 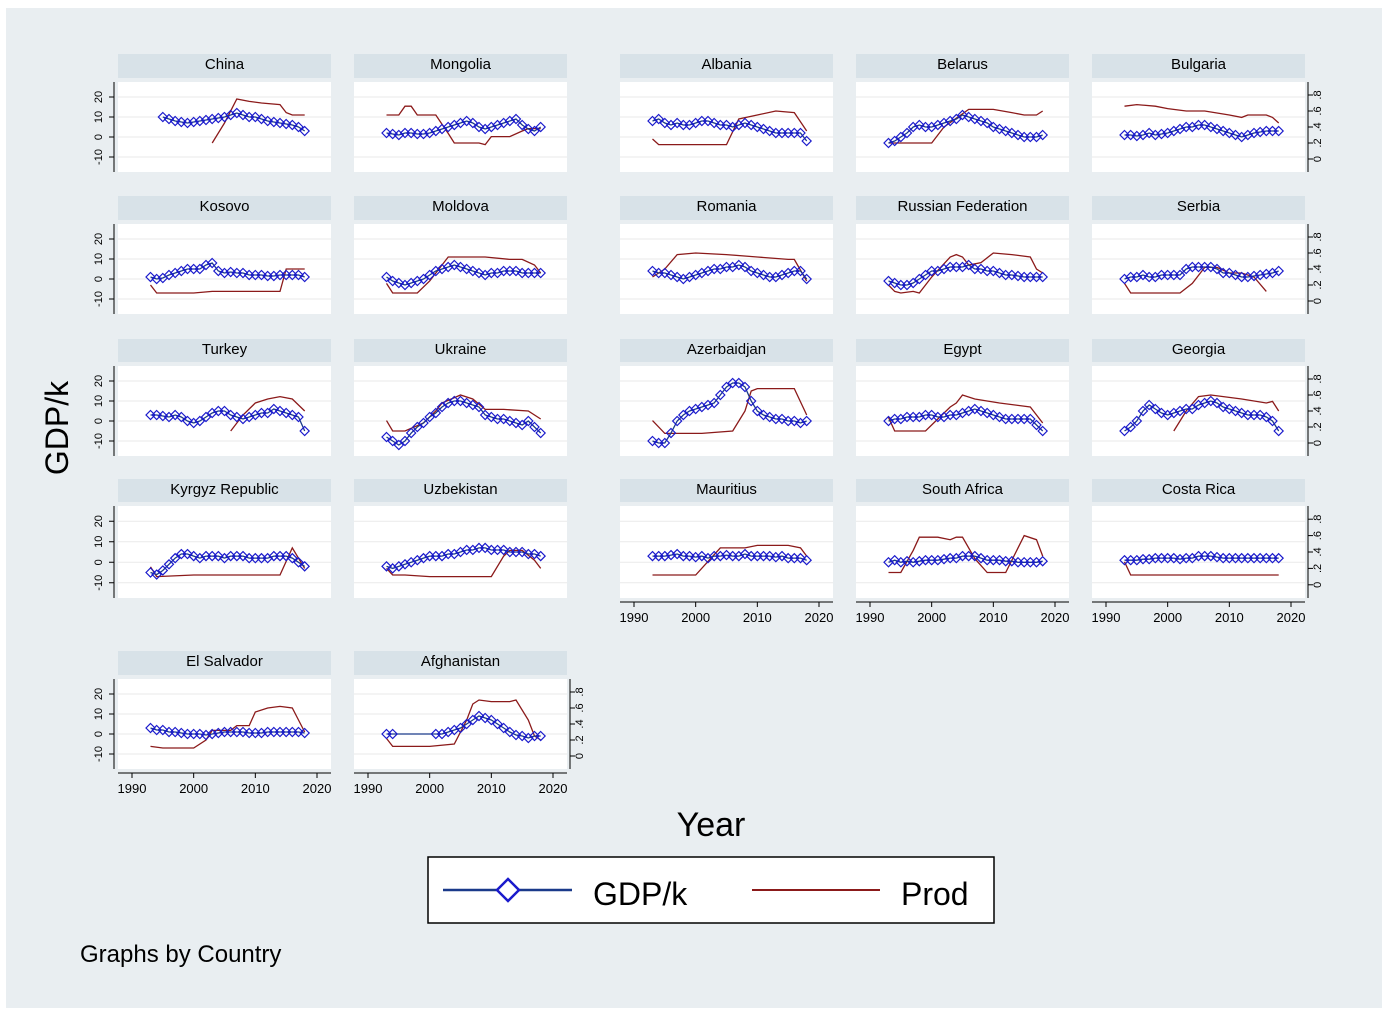 I want to click on panel-title: Kosovo, so click(x=224, y=206).